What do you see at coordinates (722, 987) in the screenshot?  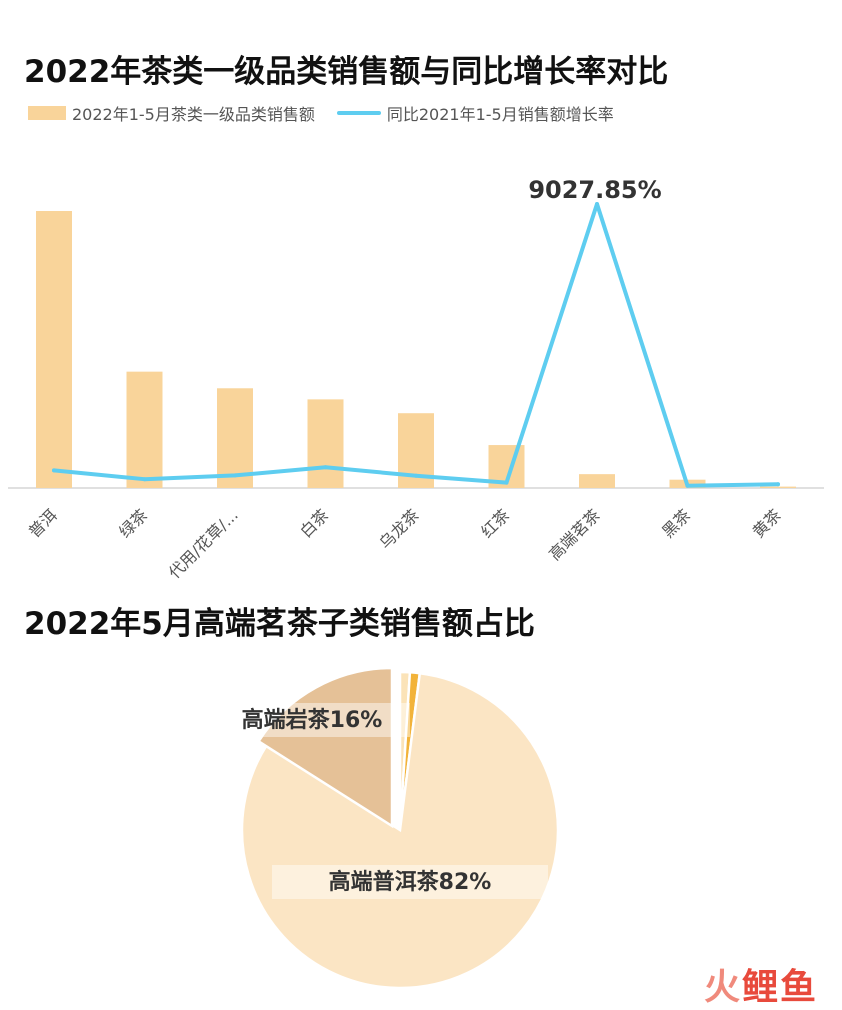 I see `watermark-part1: 火` at bounding box center [722, 987].